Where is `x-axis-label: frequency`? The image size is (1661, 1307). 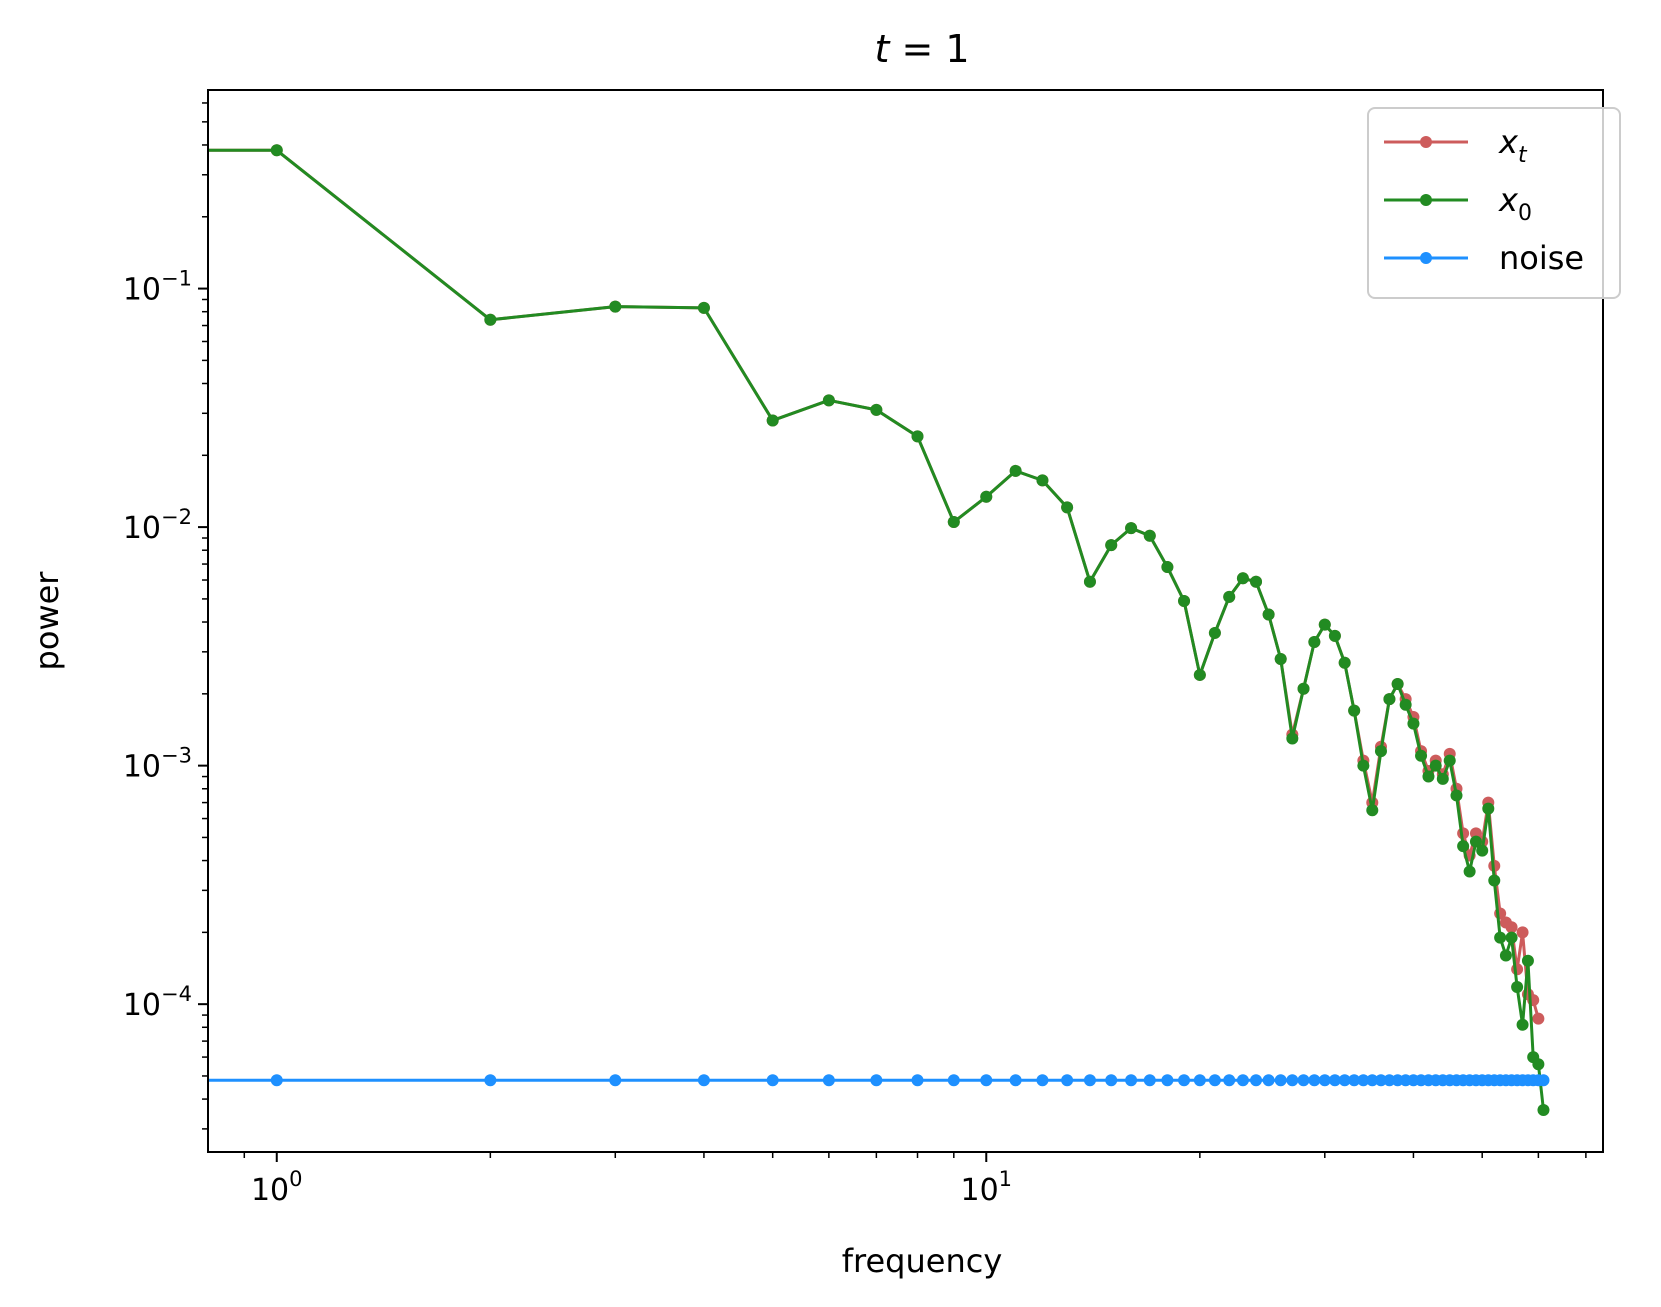 x-axis-label: frequency is located at coordinates (922, 1261).